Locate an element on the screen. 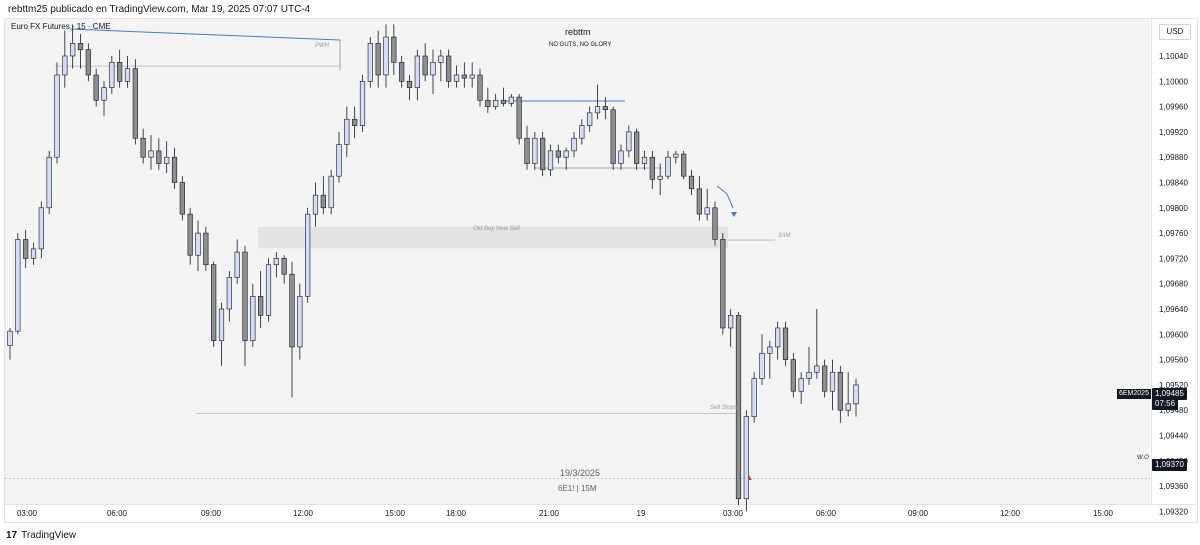  footer: 17 TradingView is located at coordinates (41, 535).